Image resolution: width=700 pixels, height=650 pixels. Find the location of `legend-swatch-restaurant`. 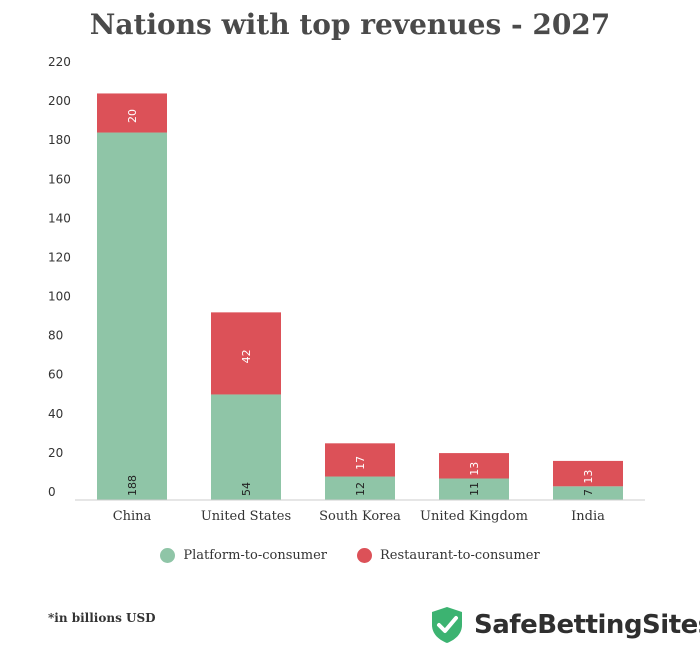

legend-swatch-restaurant is located at coordinates (364, 555).